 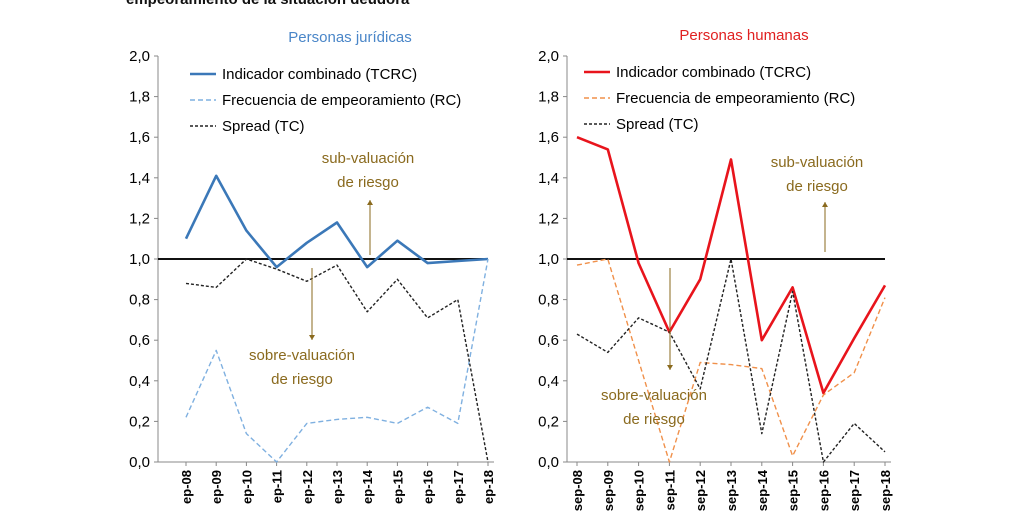 What do you see at coordinates (639, 490) in the screenshot?
I see `x-tick-label: sep-10` at bounding box center [639, 490].